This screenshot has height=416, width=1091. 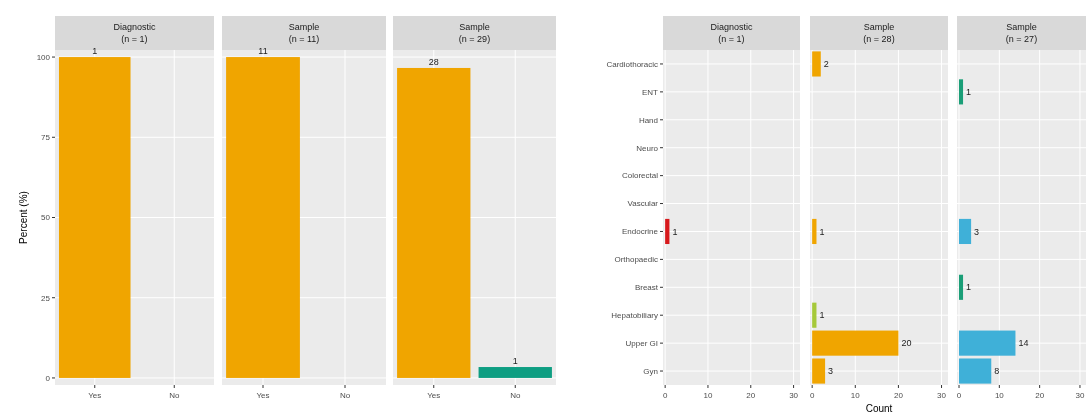 I want to click on y-tick-label: Upper GI, so click(x=641, y=343).